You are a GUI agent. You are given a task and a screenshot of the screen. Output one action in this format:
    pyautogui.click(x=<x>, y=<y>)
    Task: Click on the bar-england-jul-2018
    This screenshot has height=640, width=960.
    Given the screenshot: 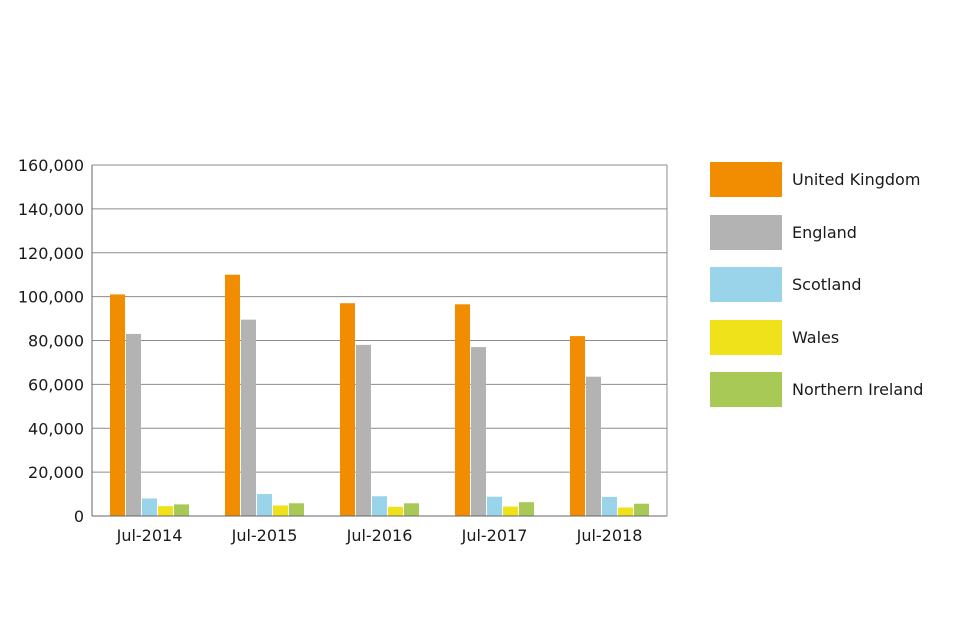 What is the action you would take?
    pyautogui.click(x=593, y=446)
    